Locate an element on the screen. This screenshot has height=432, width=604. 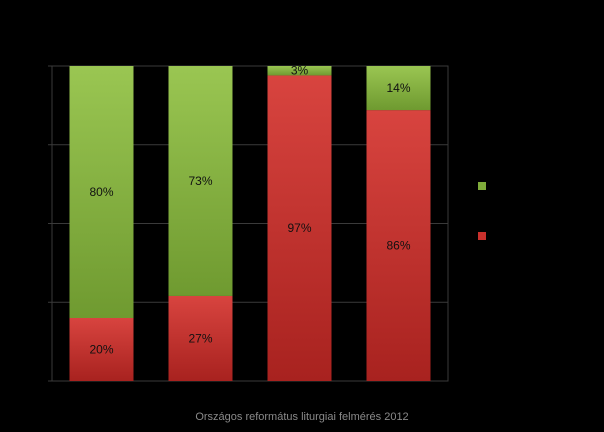
bar-segment-s0-c2 is located at coordinates (299, 228).